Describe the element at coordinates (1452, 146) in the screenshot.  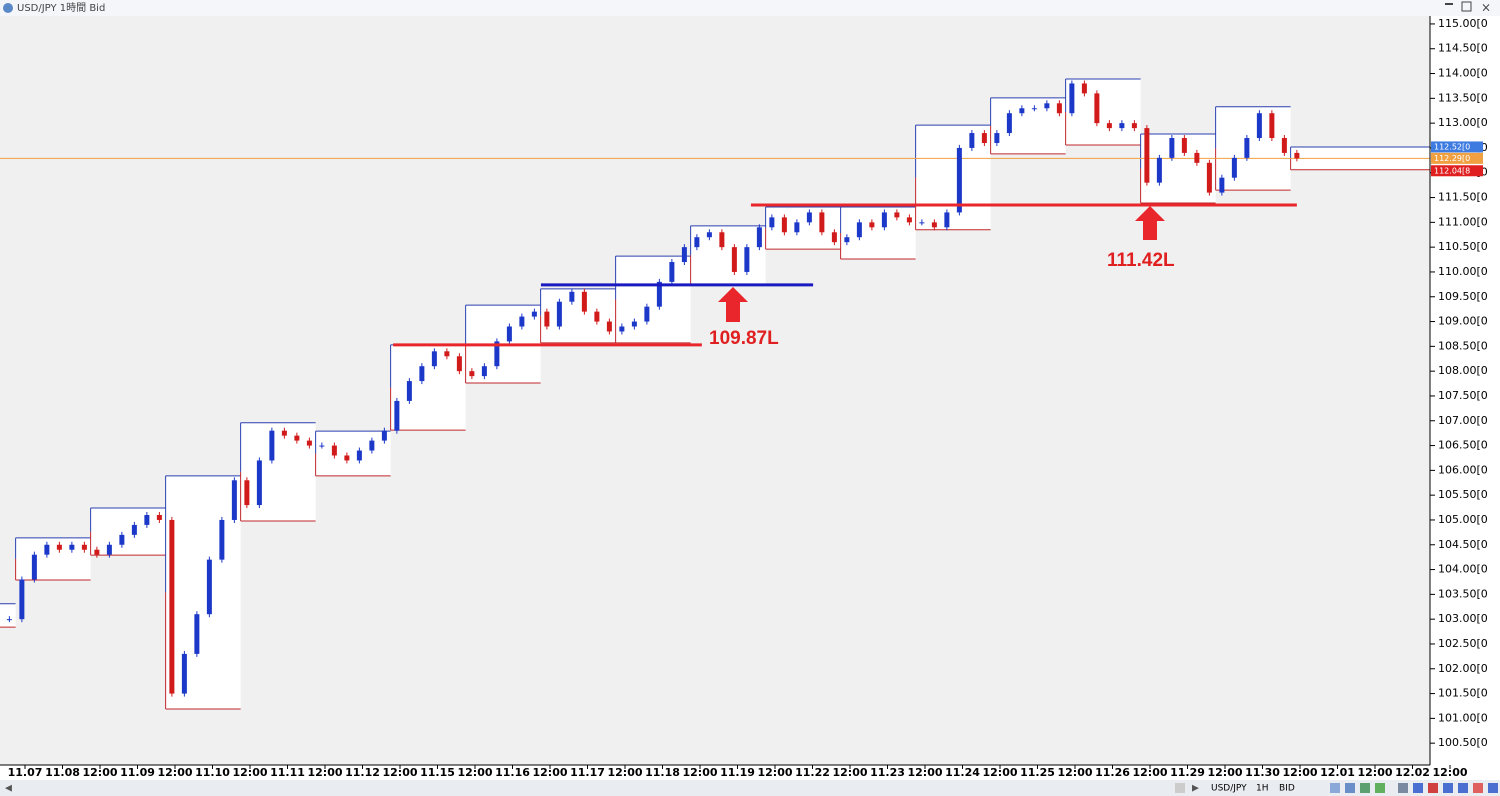
I see `price-tag-label: 112.52[0` at that location.